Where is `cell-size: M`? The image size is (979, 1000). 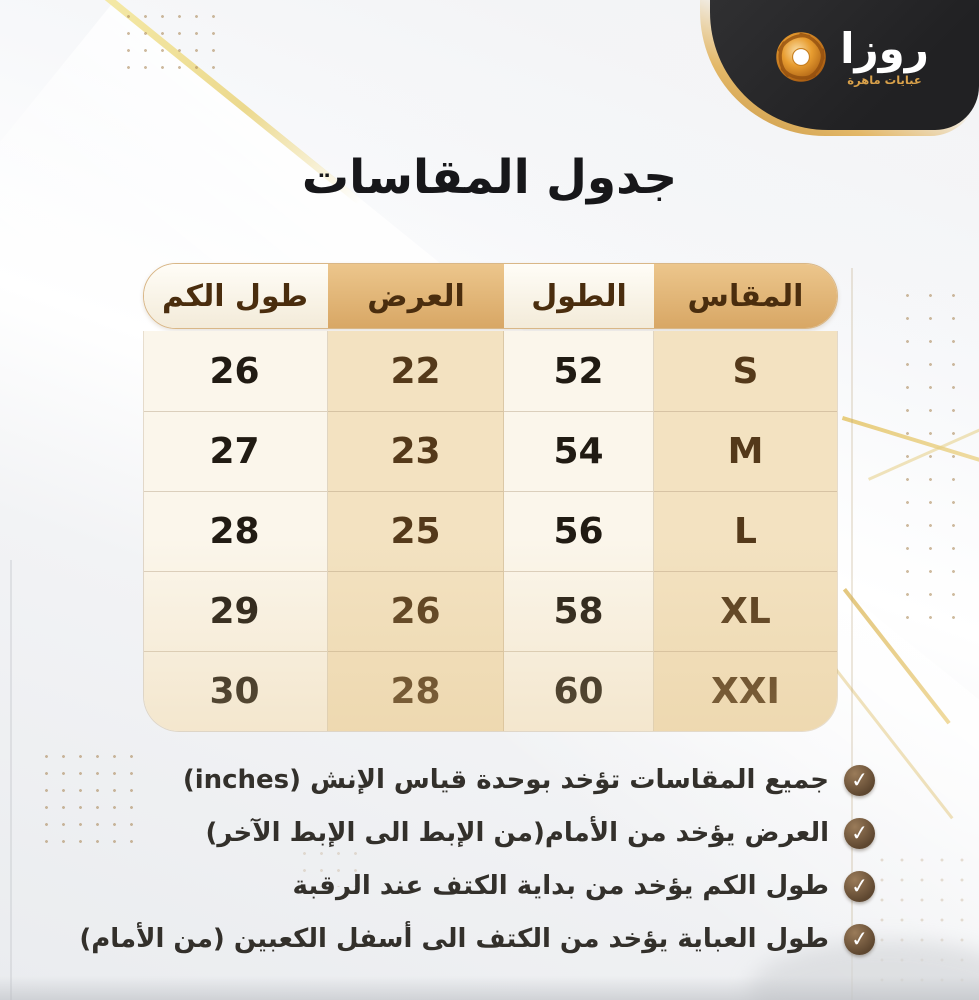 cell-size: M is located at coordinates (745, 451).